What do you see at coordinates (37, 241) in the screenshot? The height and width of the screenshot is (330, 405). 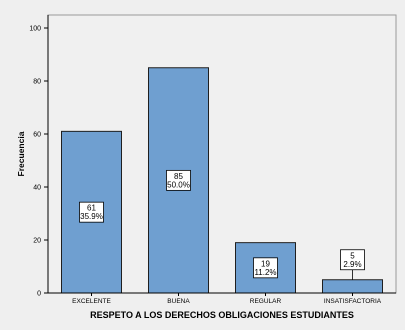 I see `y-tick-label: 20` at bounding box center [37, 241].